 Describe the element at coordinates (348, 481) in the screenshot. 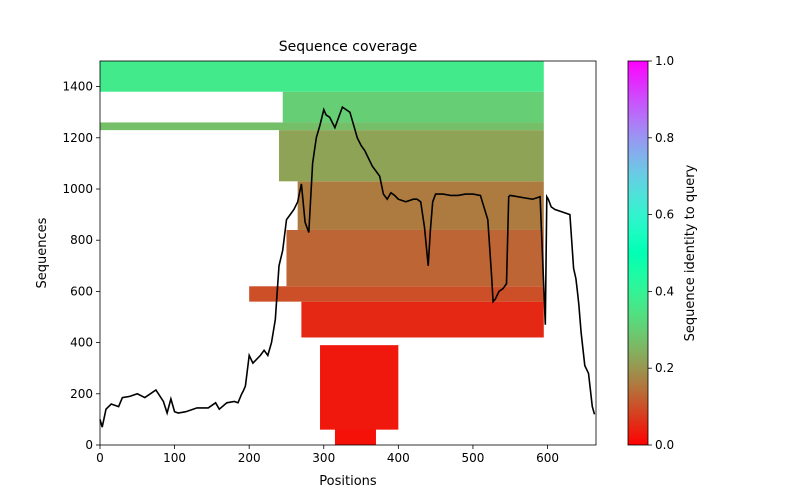

I see `x-axis-label: Positions` at that location.